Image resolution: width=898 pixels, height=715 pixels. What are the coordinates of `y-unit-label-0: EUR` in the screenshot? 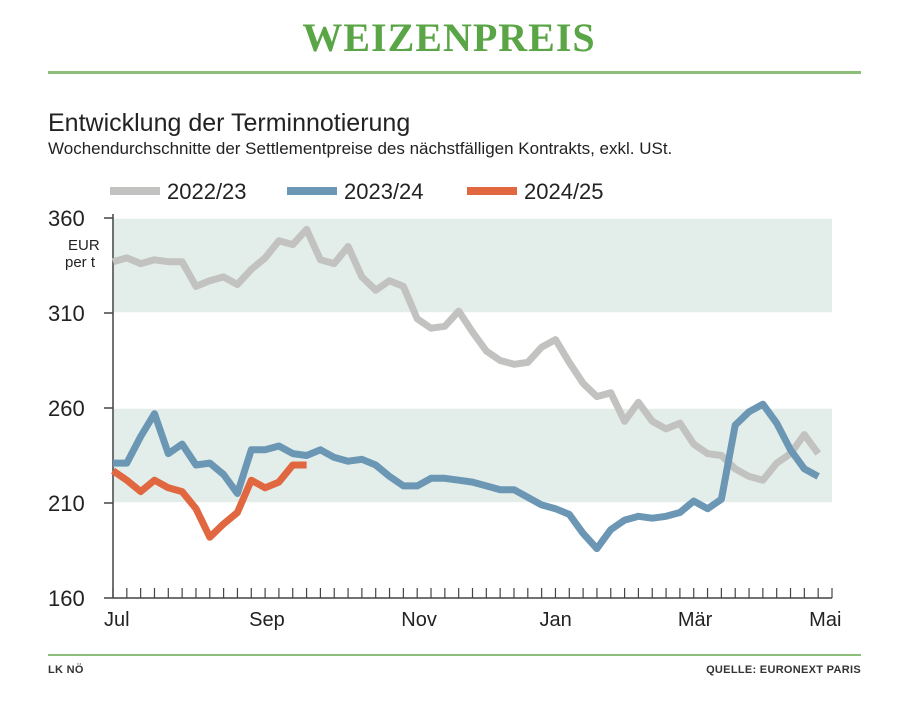 It's located at (84, 245).